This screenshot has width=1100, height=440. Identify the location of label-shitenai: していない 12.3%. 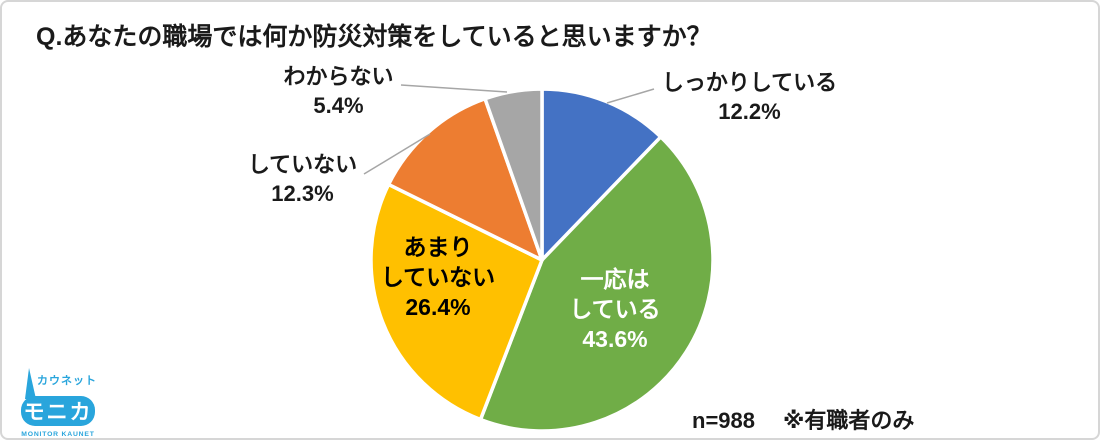
(302, 179).